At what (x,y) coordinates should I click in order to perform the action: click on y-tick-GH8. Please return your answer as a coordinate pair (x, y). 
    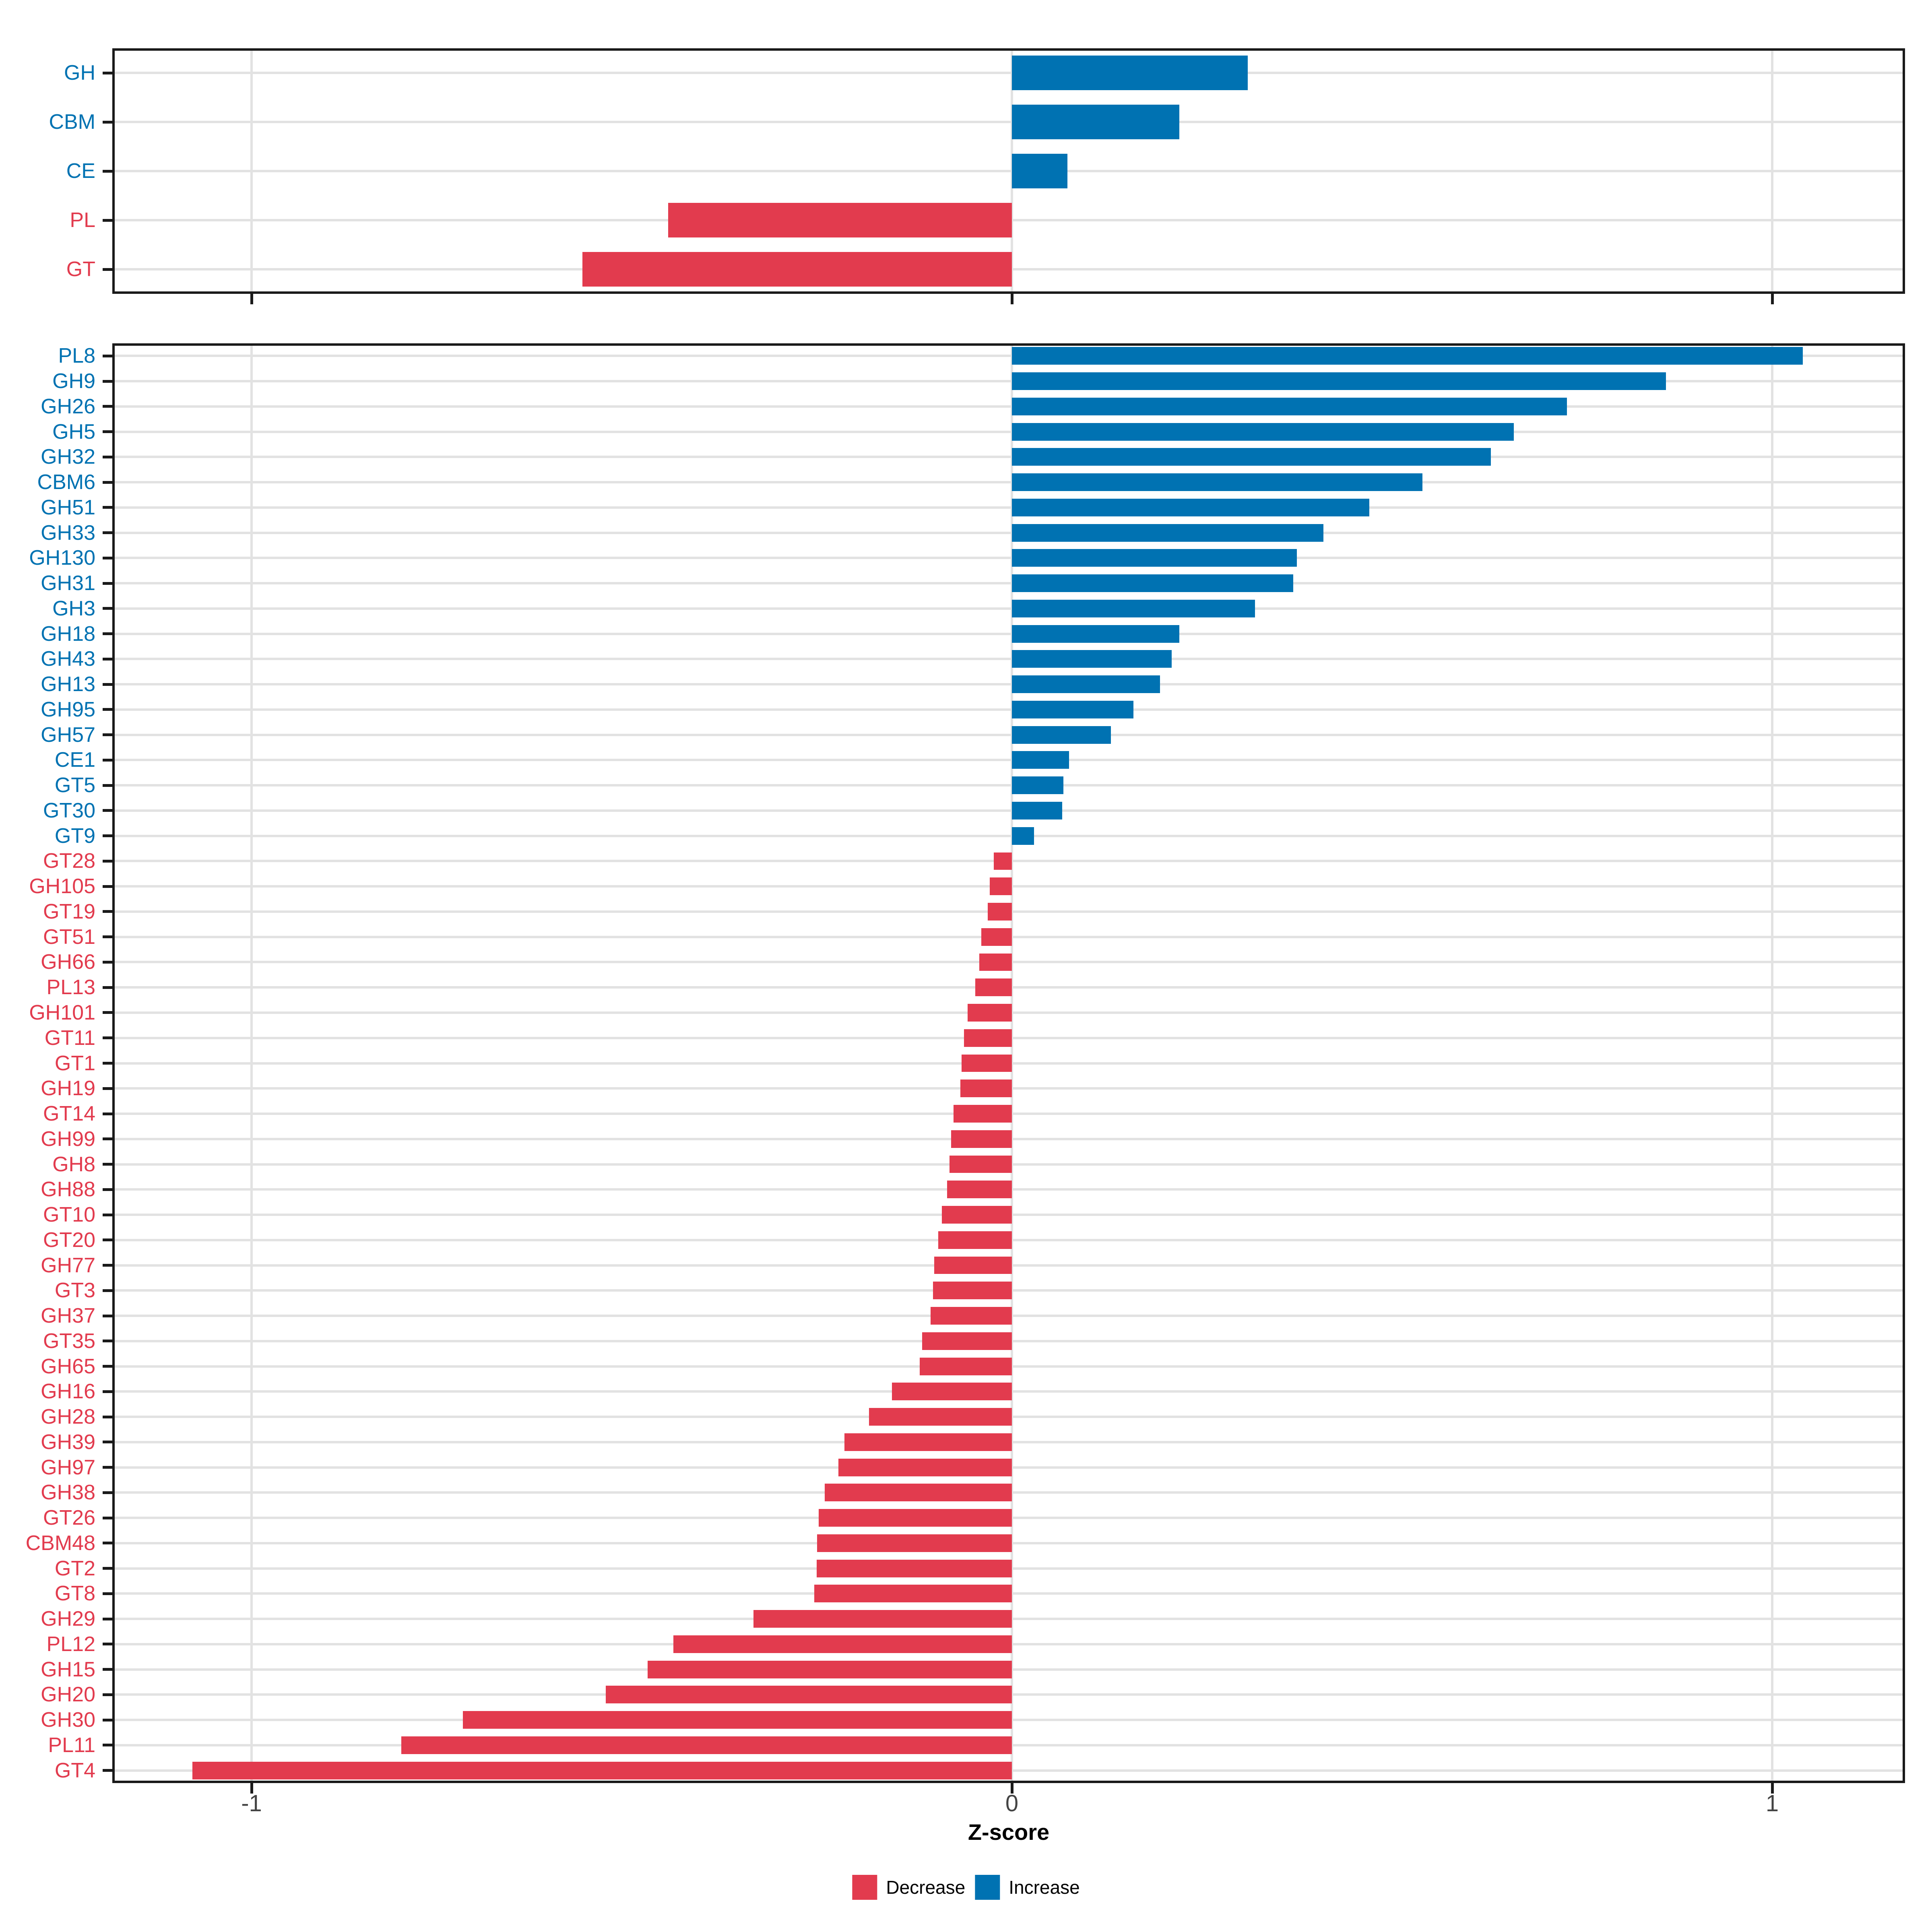
    Looking at the image, I should click on (107, 1164).